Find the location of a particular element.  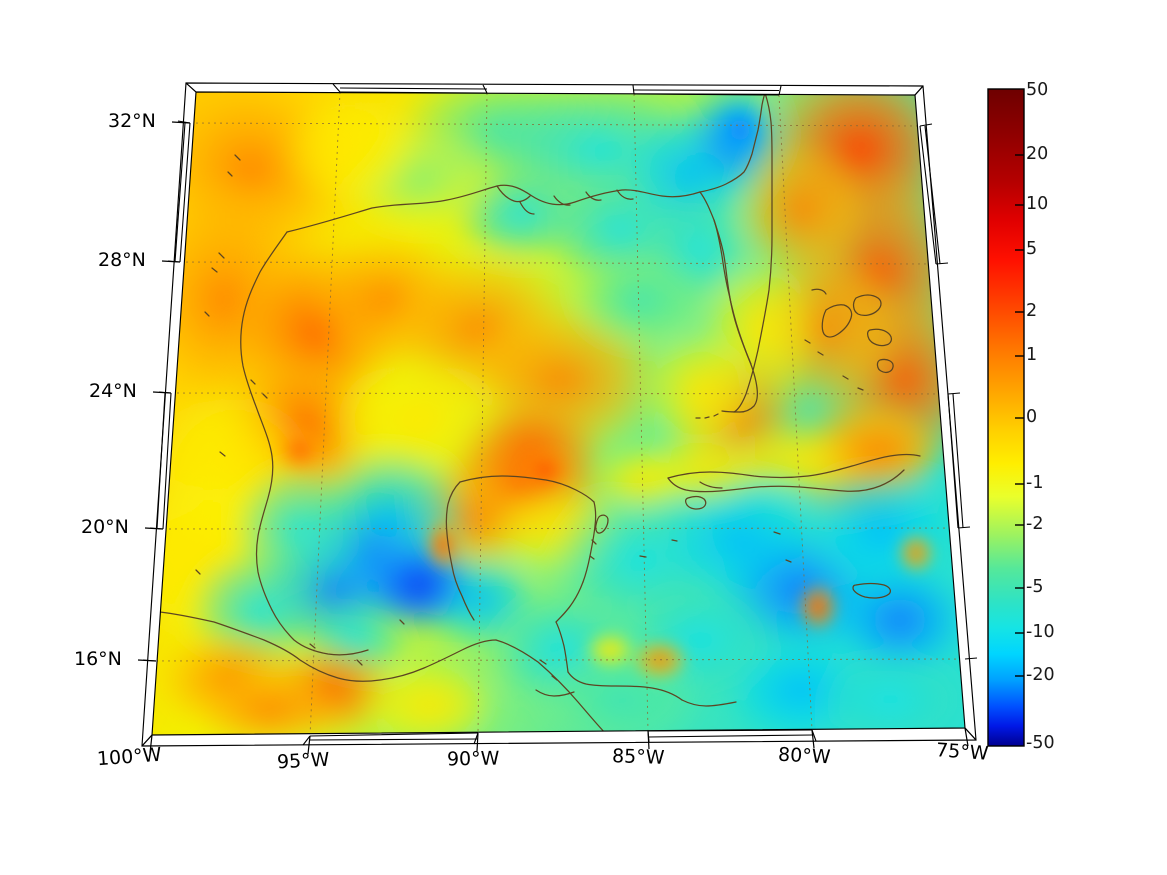

colorbar-label-neg5: -5 is located at coordinates (1035, 587).